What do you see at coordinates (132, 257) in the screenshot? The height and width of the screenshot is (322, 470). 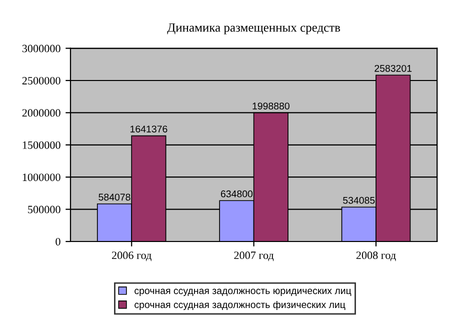 I see `x-tick-label: 2006 год` at bounding box center [132, 257].